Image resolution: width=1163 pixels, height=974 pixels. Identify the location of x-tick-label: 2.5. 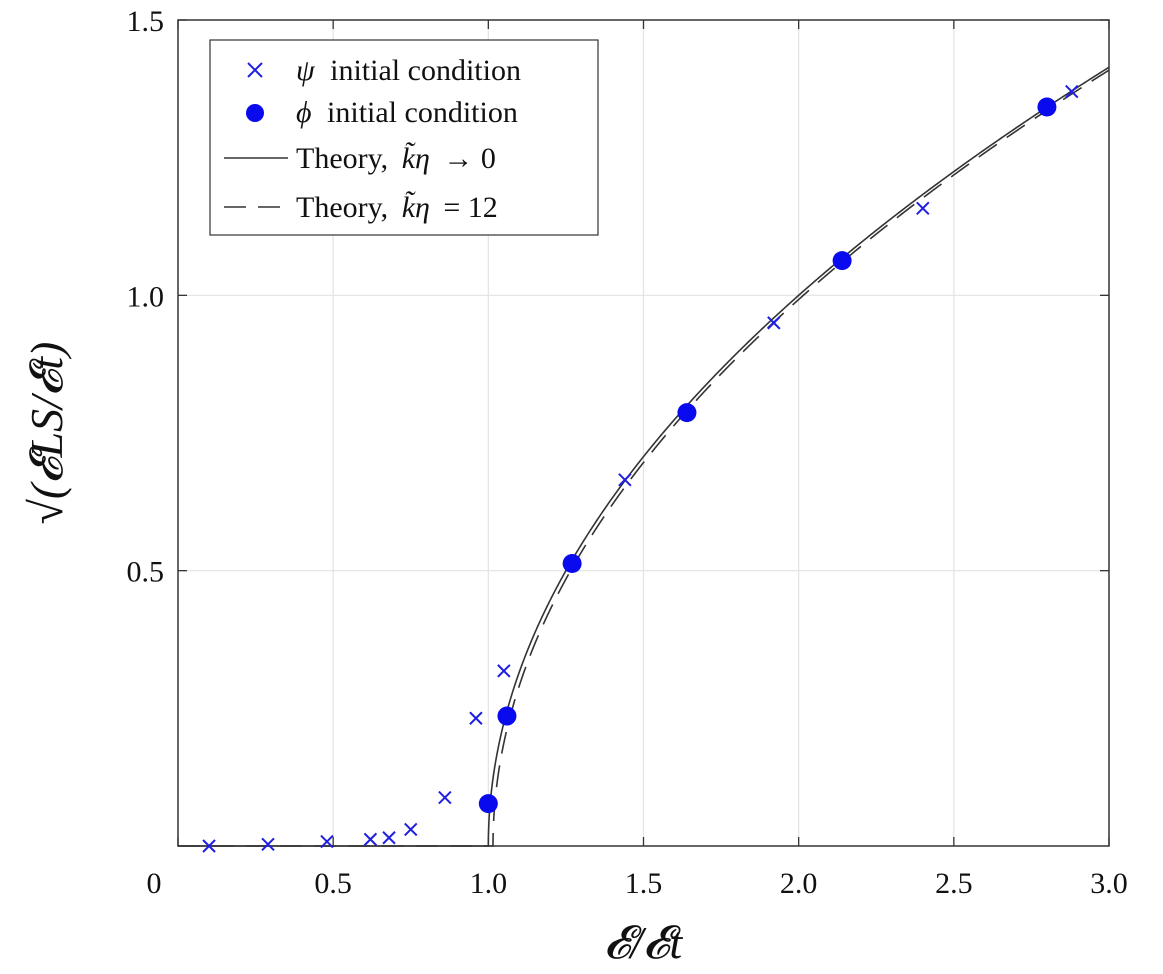
(954, 883).